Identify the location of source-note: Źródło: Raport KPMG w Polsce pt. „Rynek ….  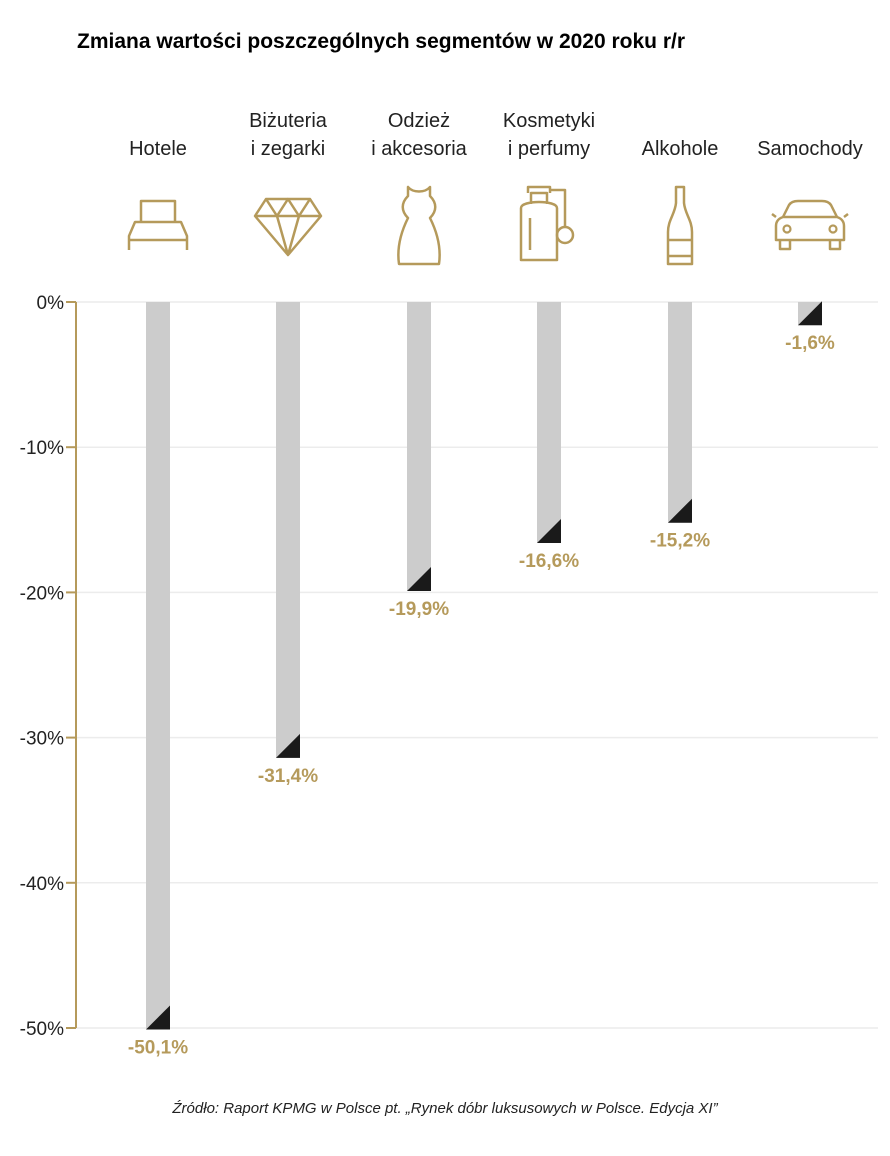
(445, 1108).